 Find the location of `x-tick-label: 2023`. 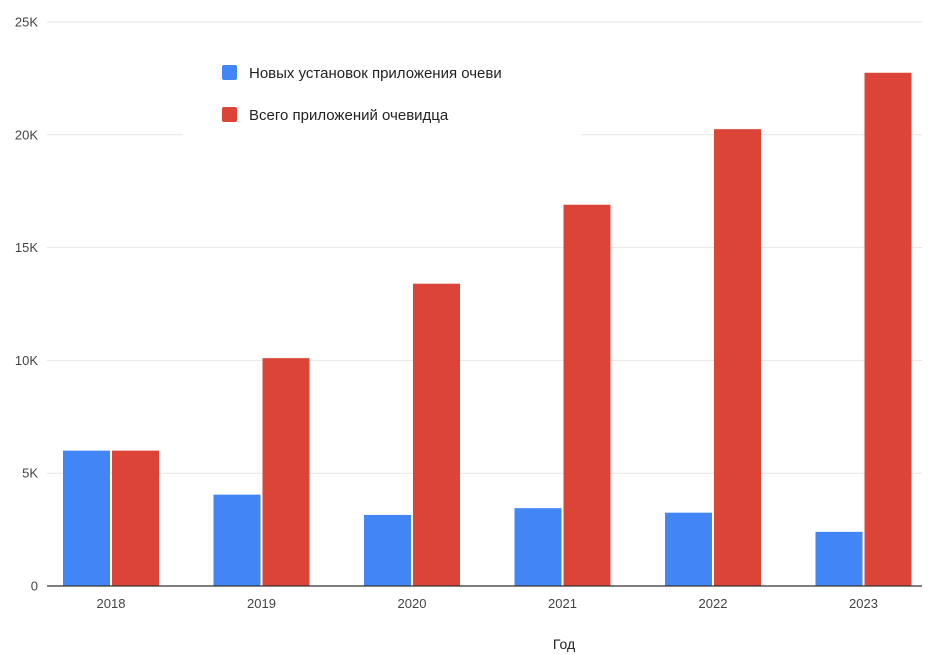

x-tick-label: 2023 is located at coordinates (863, 603).